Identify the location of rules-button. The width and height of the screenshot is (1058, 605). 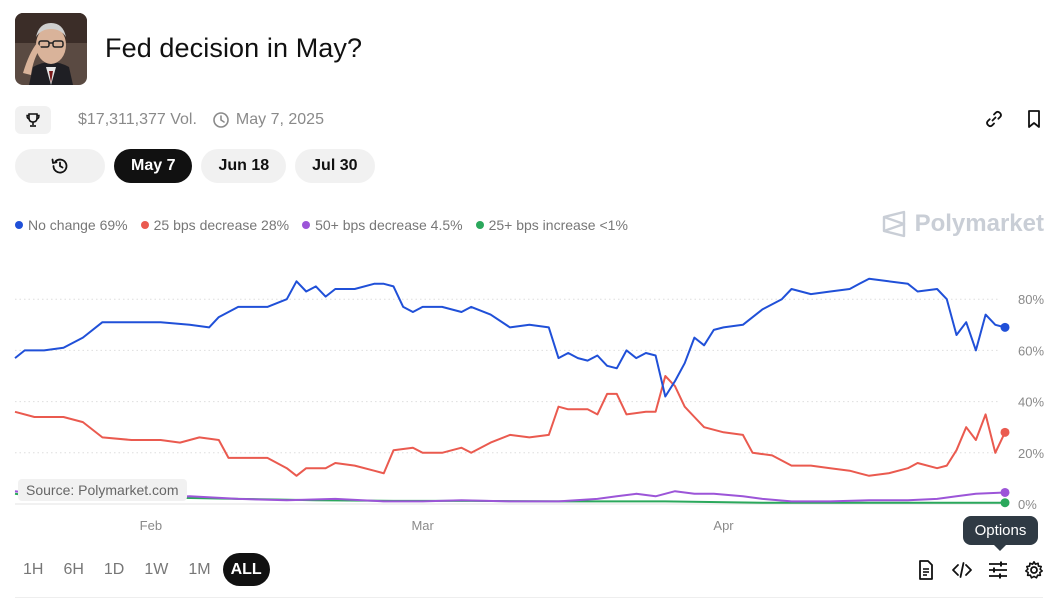
(926, 570).